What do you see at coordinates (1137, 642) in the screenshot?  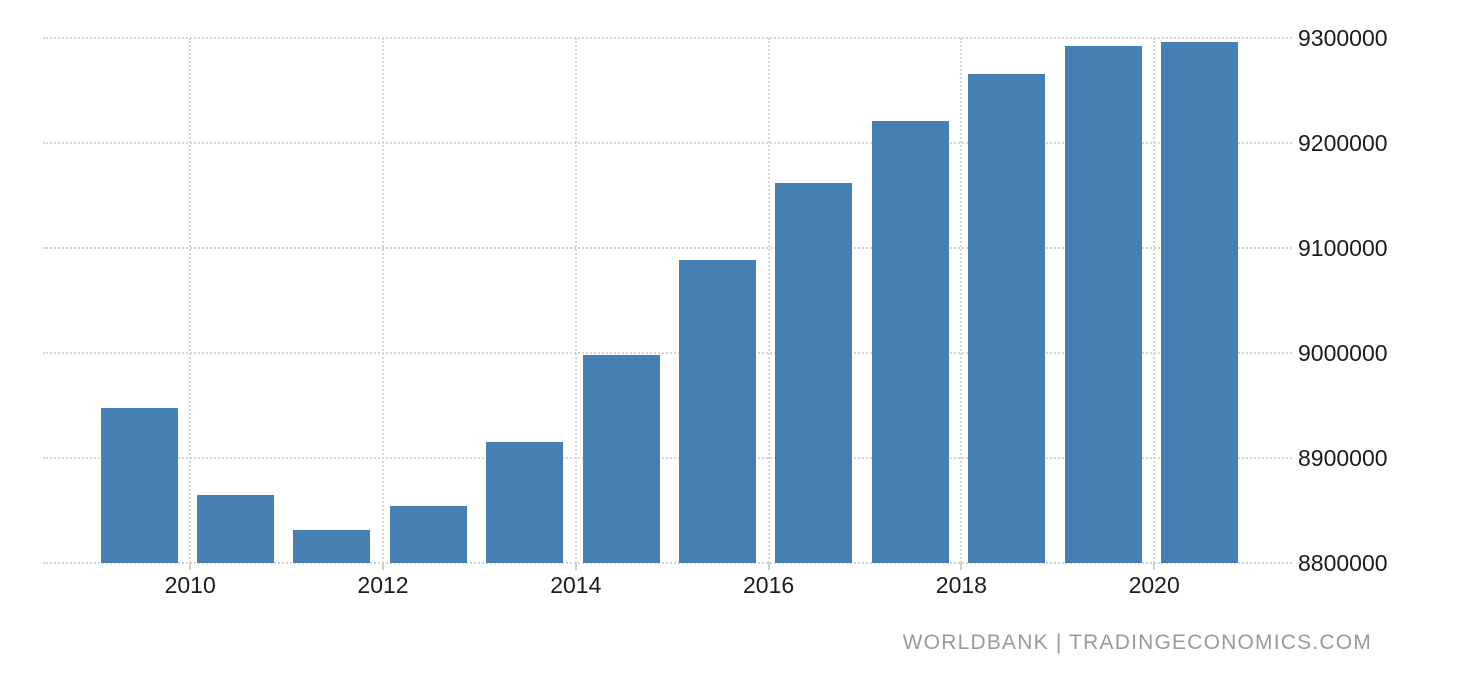 I see `watermark: WORLDBANK | TRADINGECONOMICS.COM` at bounding box center [1137, 642].